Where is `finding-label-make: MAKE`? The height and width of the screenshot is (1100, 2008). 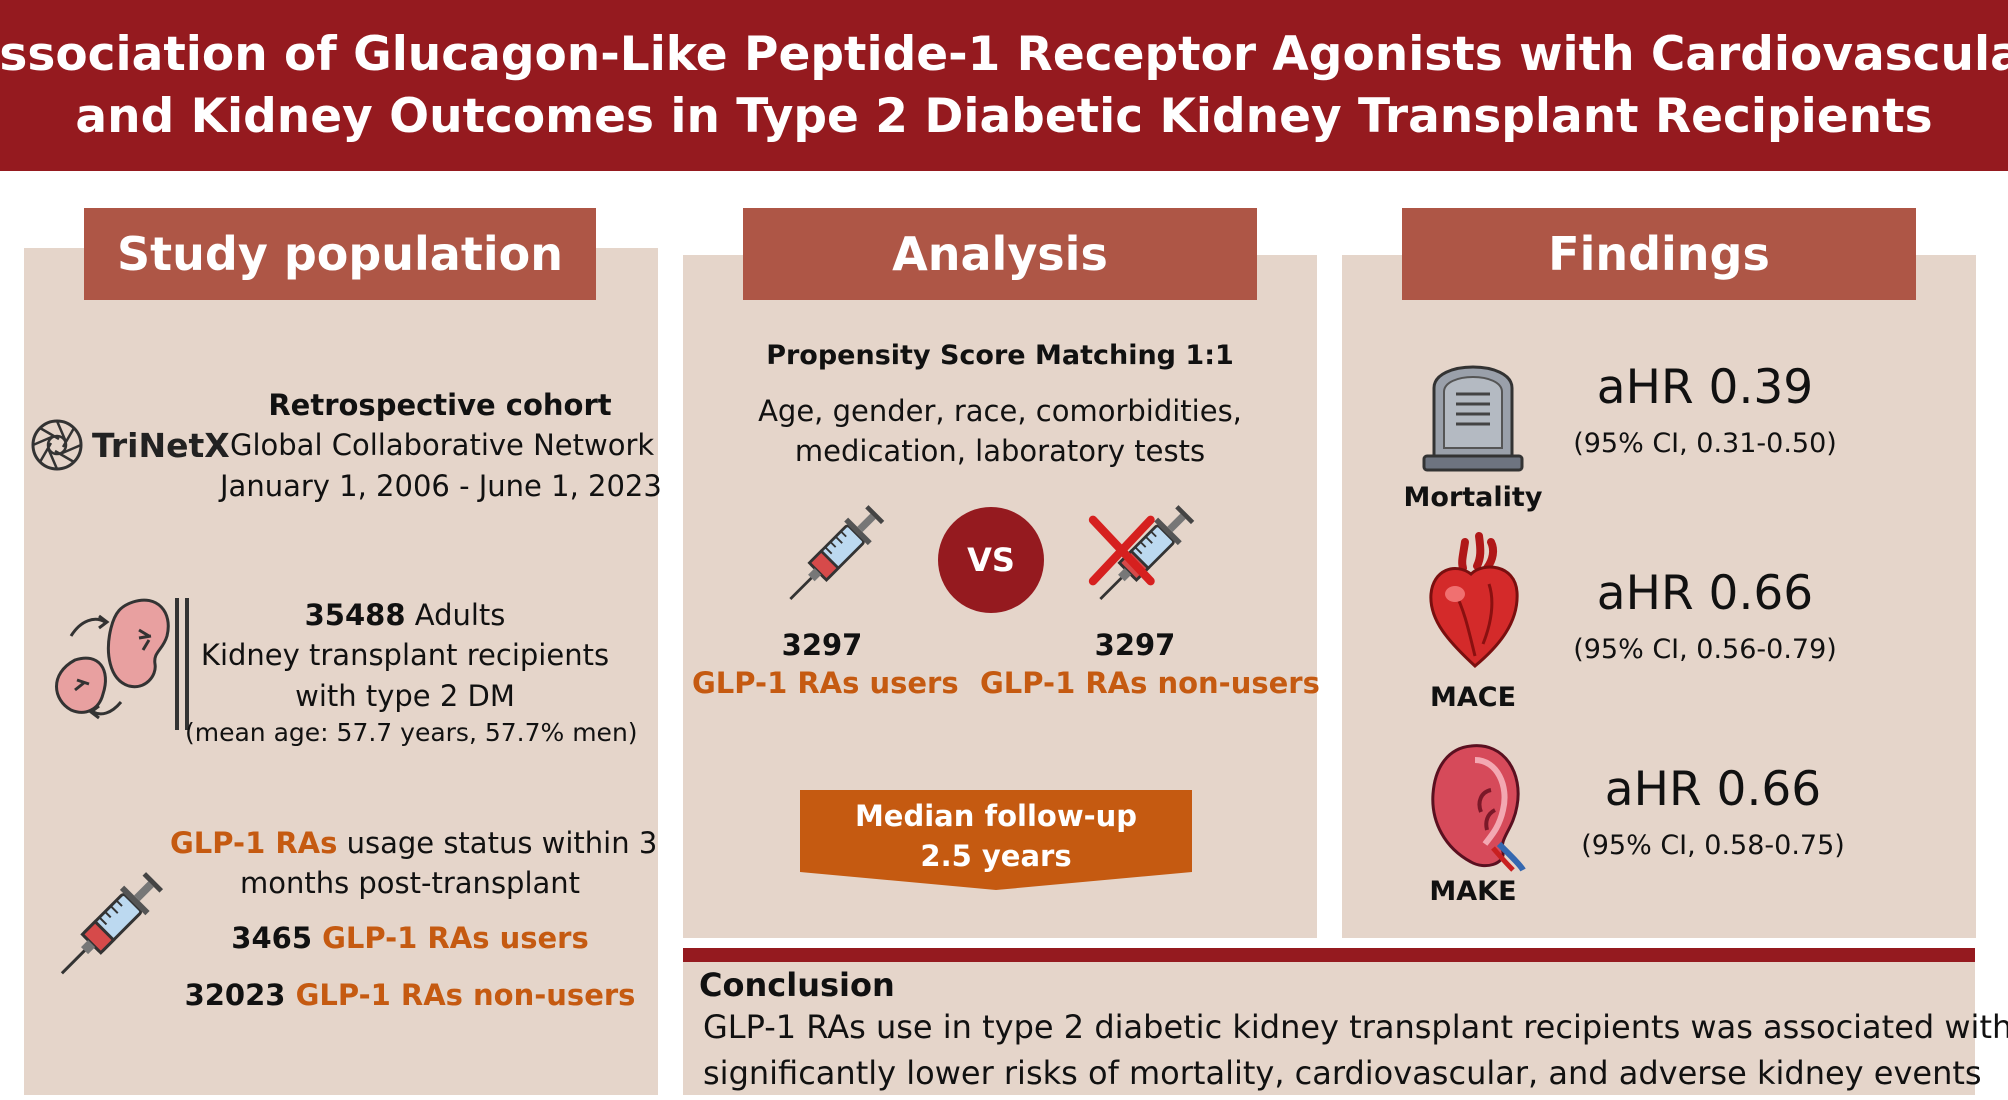
finding-label-make: MAKE is located at coordinates (1473, 891).